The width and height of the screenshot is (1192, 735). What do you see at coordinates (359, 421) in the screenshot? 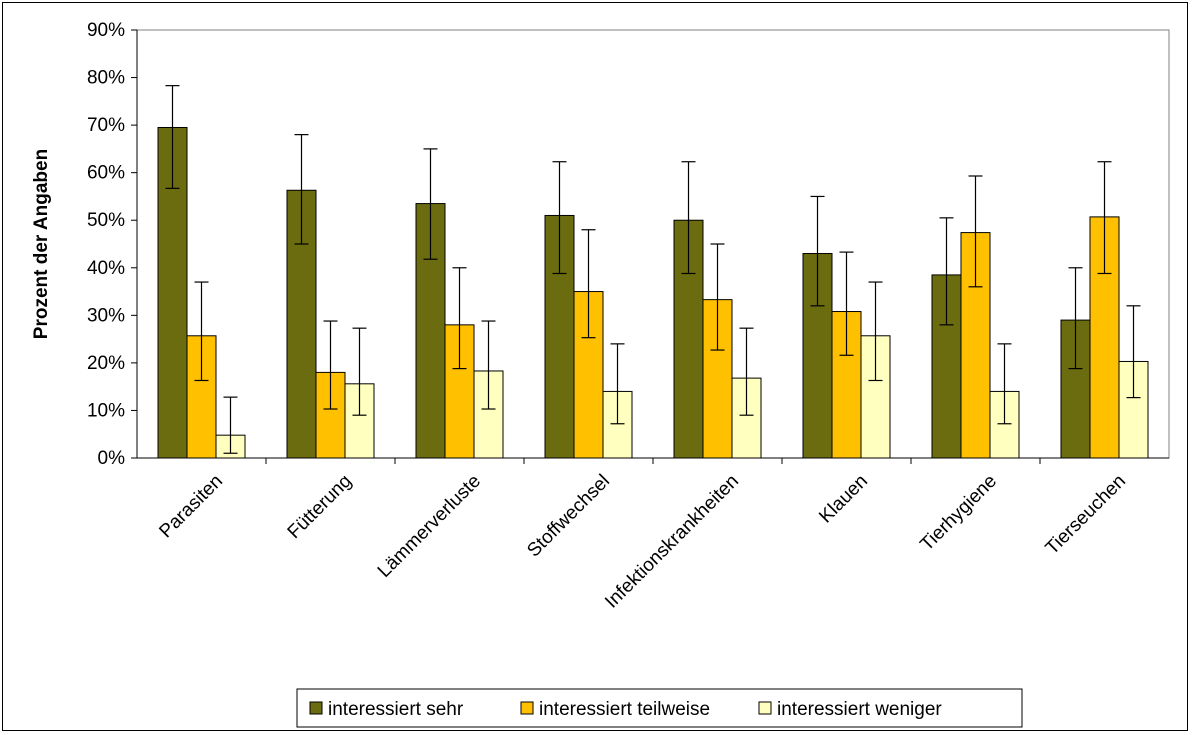
I see `bar` at bounding box center [359, 421].